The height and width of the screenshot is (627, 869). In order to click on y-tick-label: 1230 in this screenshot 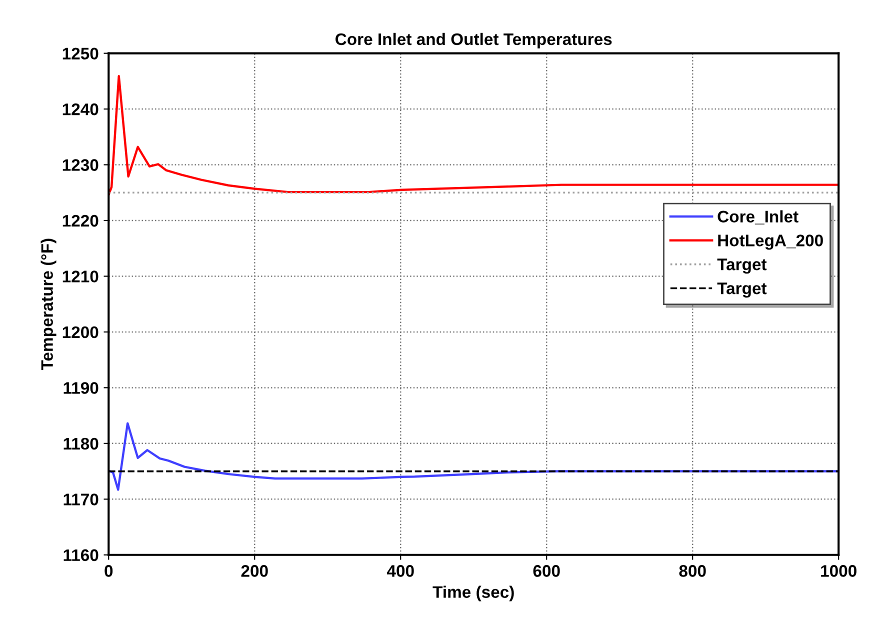, I will do `click(80, 165)`.